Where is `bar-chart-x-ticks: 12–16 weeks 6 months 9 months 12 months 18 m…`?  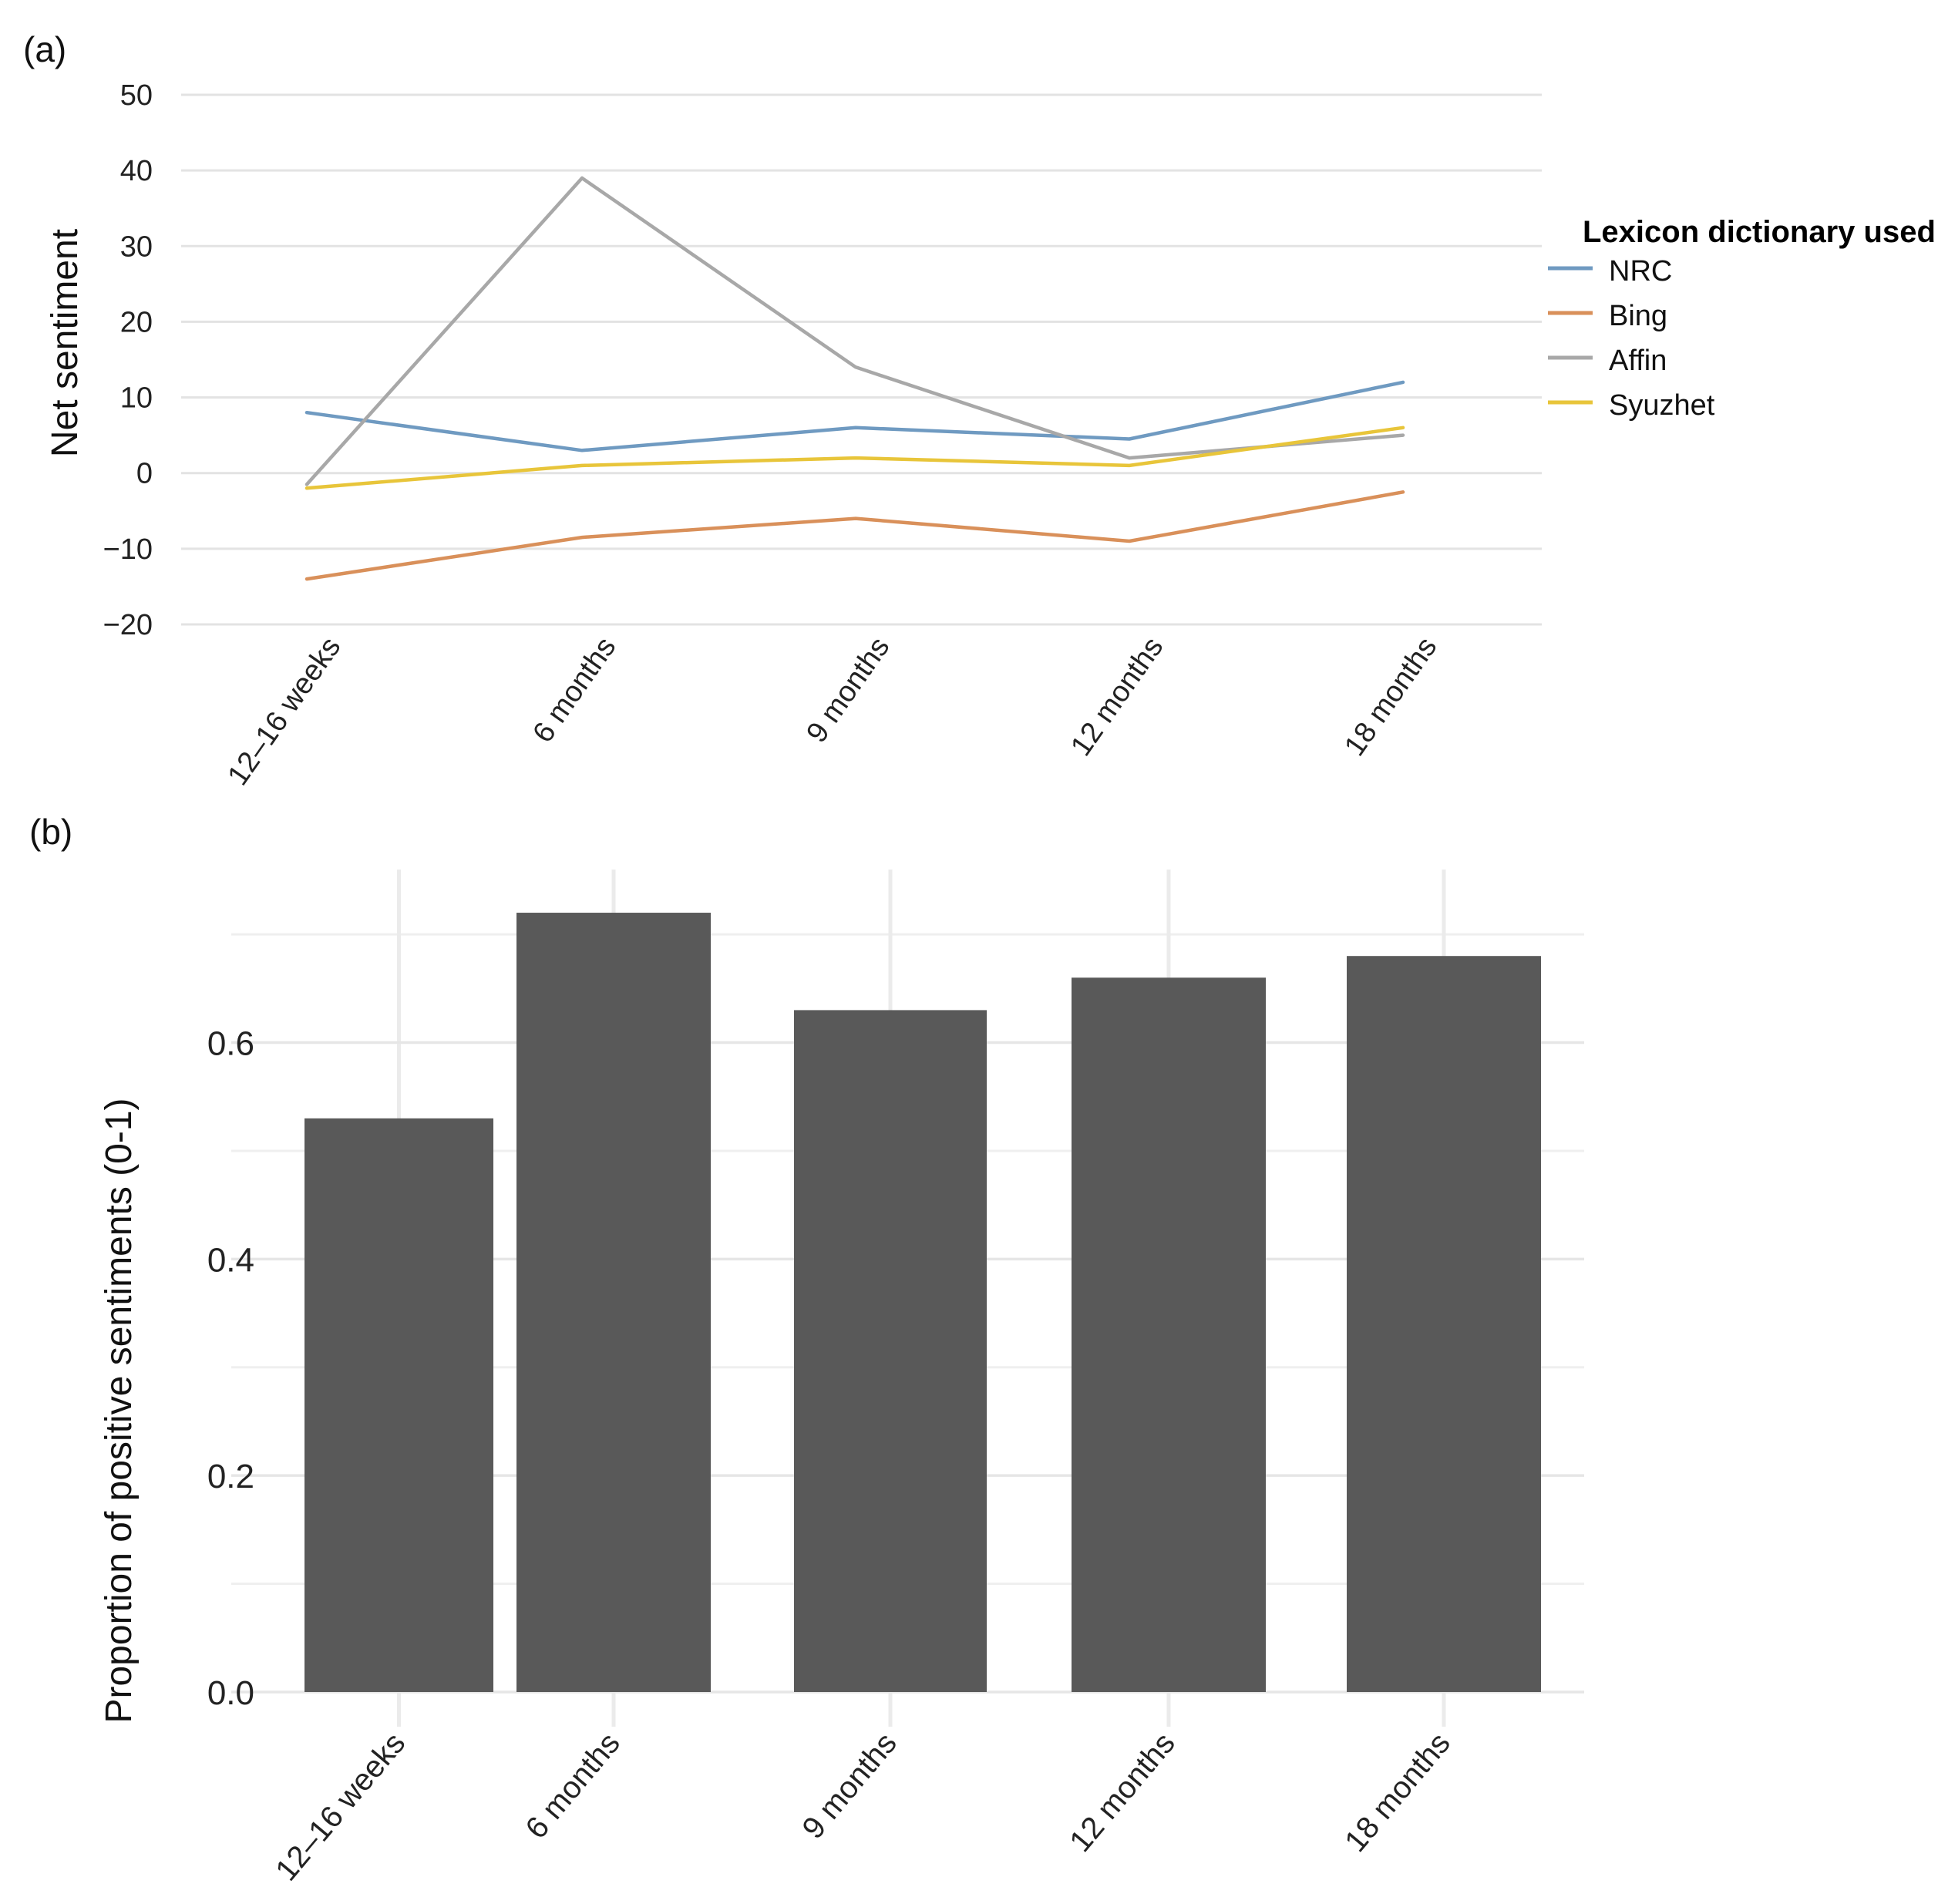 bar-chart-x-ticks: 12–16 weeks 6 months 9 months 12 months 18 m… is located at coordinates (863, 1808).